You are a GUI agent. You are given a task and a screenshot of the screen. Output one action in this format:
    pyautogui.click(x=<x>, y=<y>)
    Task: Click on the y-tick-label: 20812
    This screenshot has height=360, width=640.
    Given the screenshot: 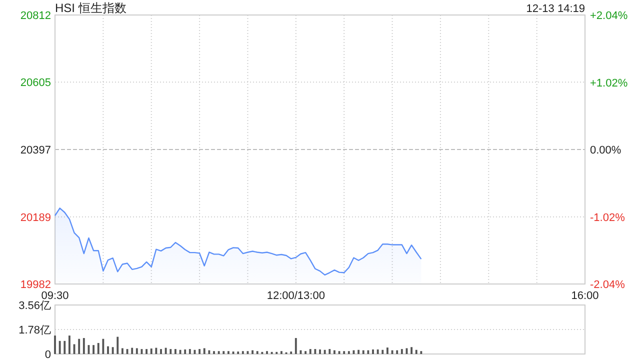 What is the action you would take?
    pyautogui.click(x=35, y=16)
    